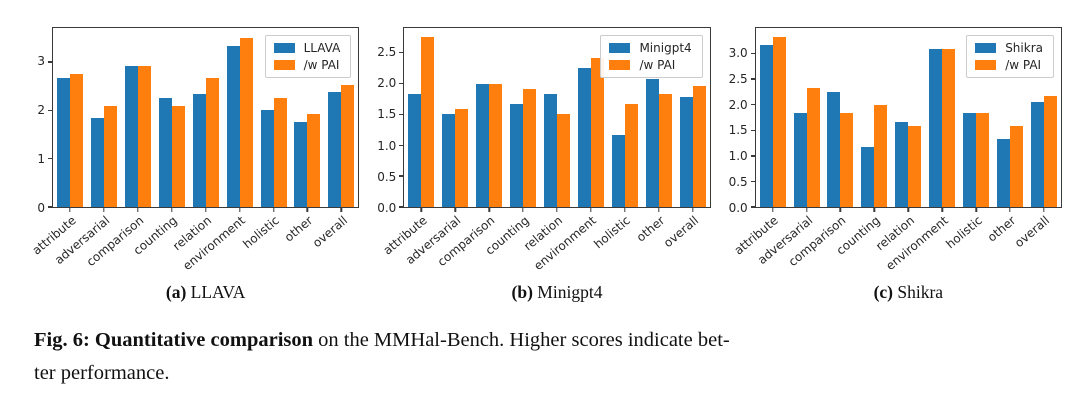 This screenshot has height=412, width=1080. I want to click on bar-attribute-pai, so click(428, 122).